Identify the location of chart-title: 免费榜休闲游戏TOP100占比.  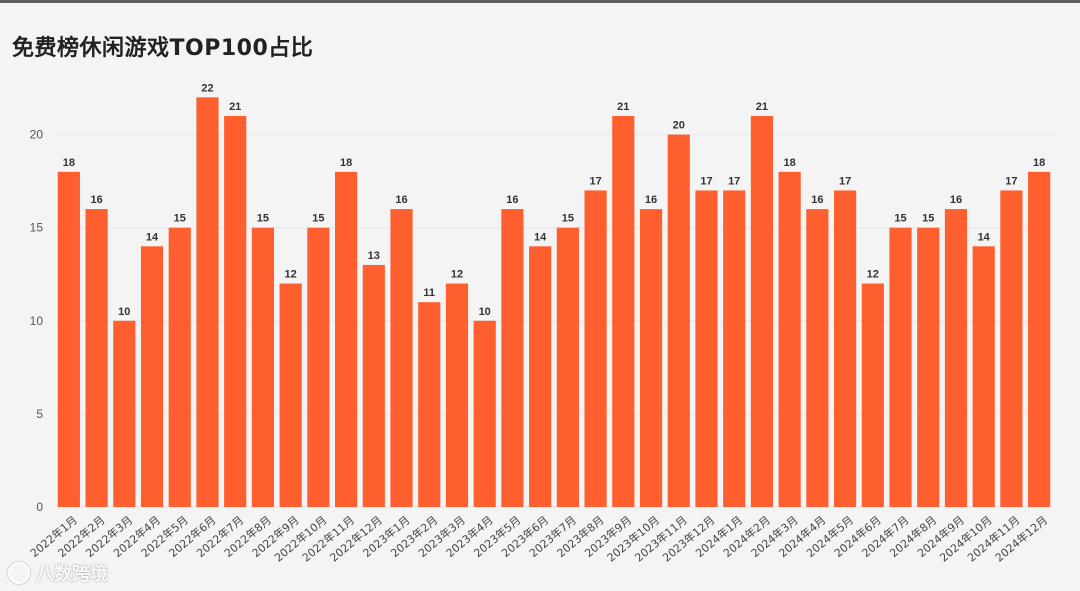
(163, 48).